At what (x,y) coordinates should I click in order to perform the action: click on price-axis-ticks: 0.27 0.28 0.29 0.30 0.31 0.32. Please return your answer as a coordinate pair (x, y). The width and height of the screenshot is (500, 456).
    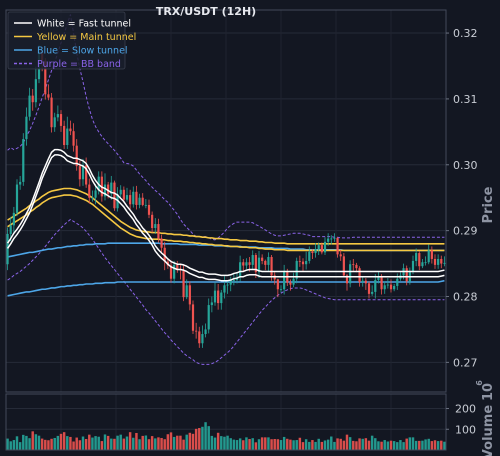
    Looking at the image, I should click on (462, 198).